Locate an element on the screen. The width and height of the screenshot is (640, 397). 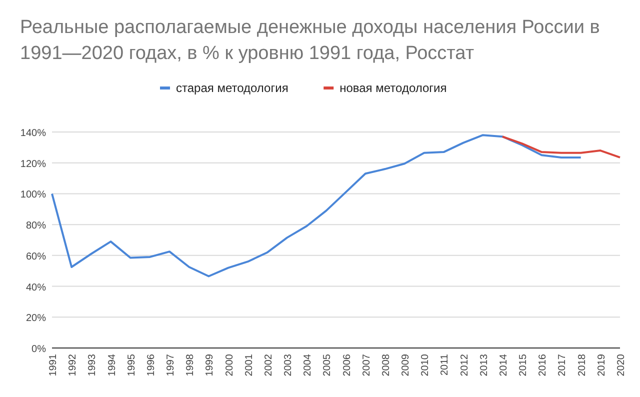
x-tick-label: 1993 is located at coordinates (92, 365).